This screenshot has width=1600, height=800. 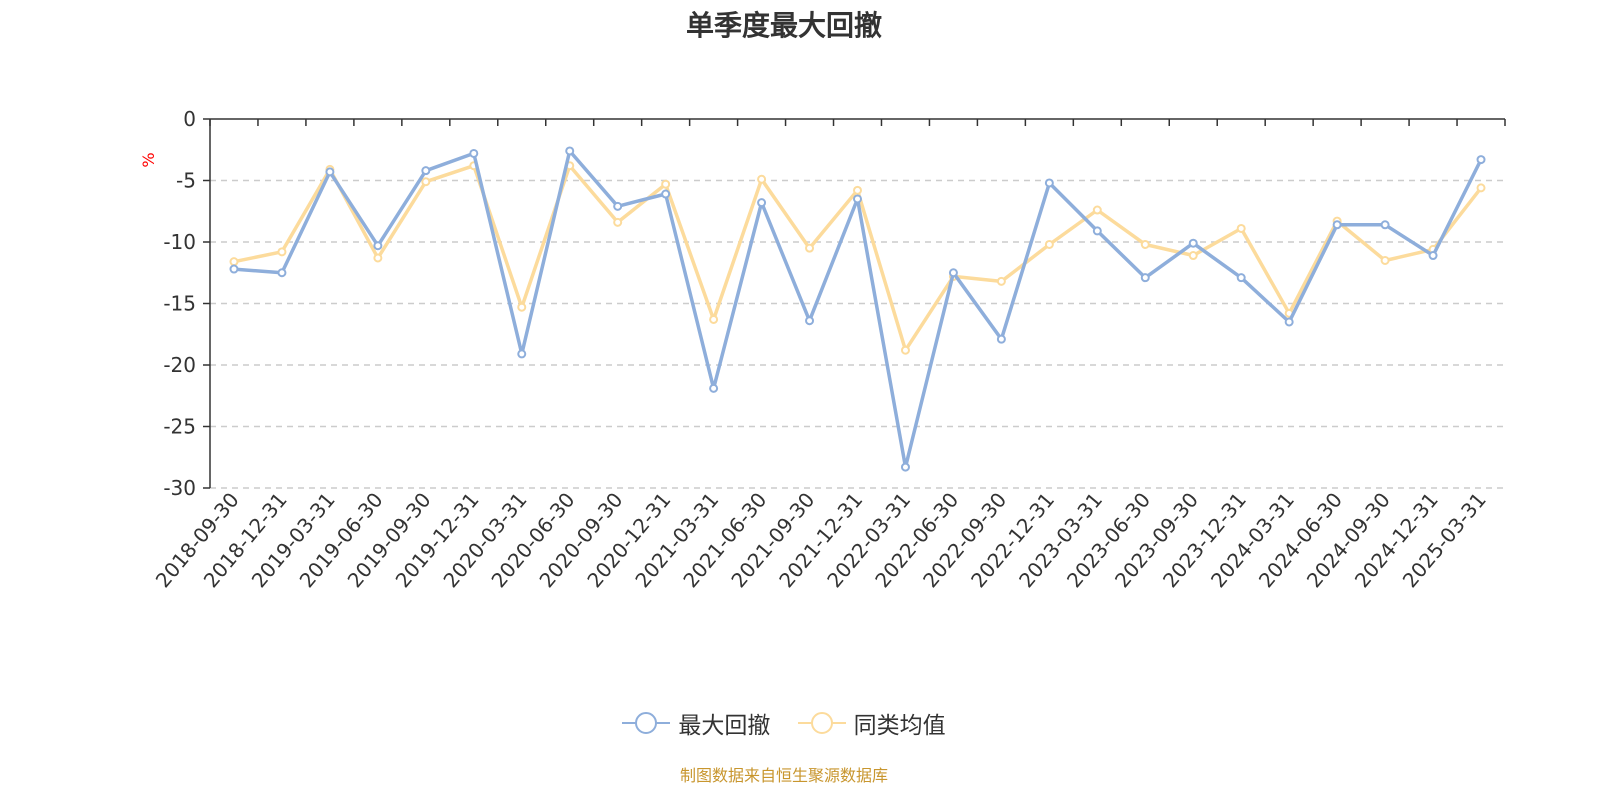 I want to click on y-tick-label: -15, so click(x=179, y=304).